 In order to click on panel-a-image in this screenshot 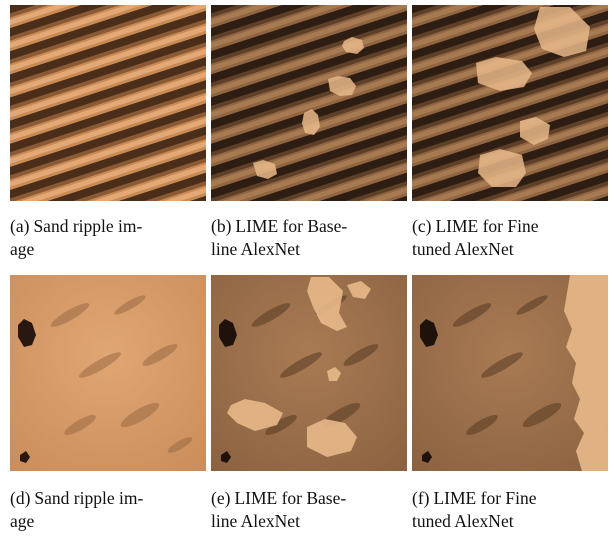, I will do `click(108, 103)`.